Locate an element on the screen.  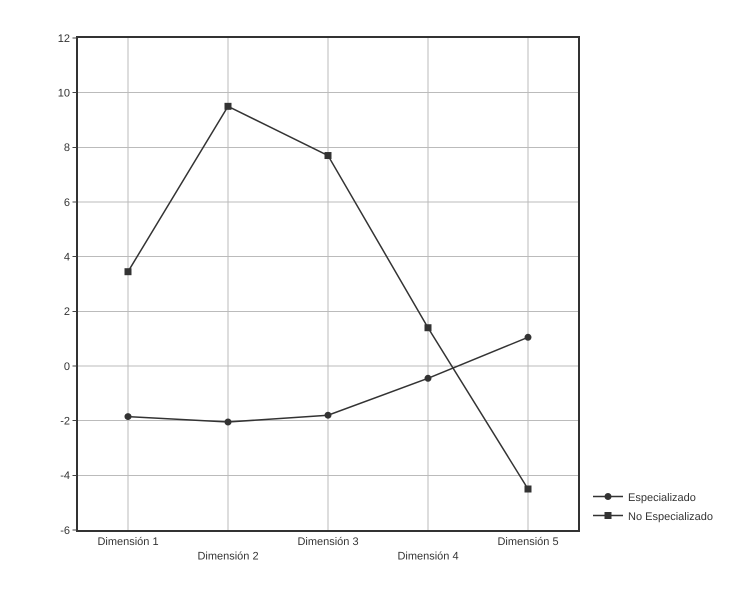
legend-label: No Especializado is located at coordinates (670, 516).